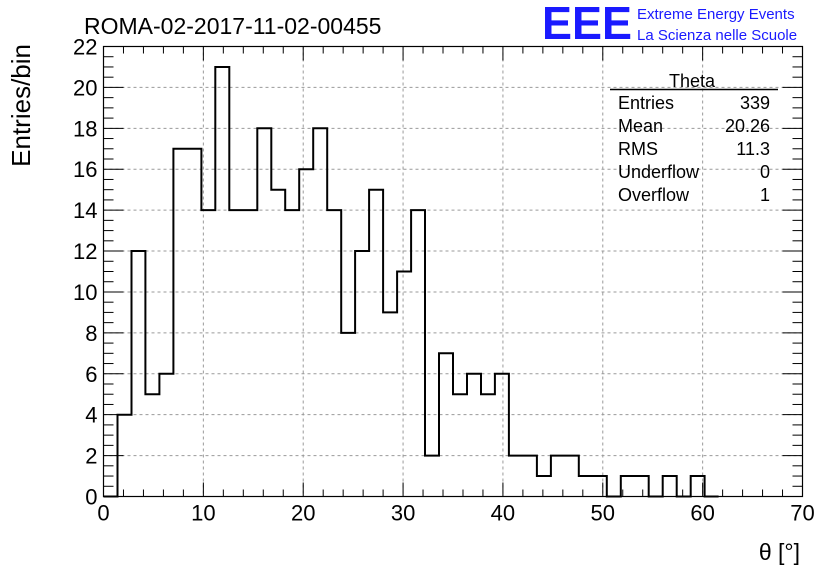 The width and height of the screenshot is (836, 572). I want to click on y-tick-label: 22, so click(85, 47).